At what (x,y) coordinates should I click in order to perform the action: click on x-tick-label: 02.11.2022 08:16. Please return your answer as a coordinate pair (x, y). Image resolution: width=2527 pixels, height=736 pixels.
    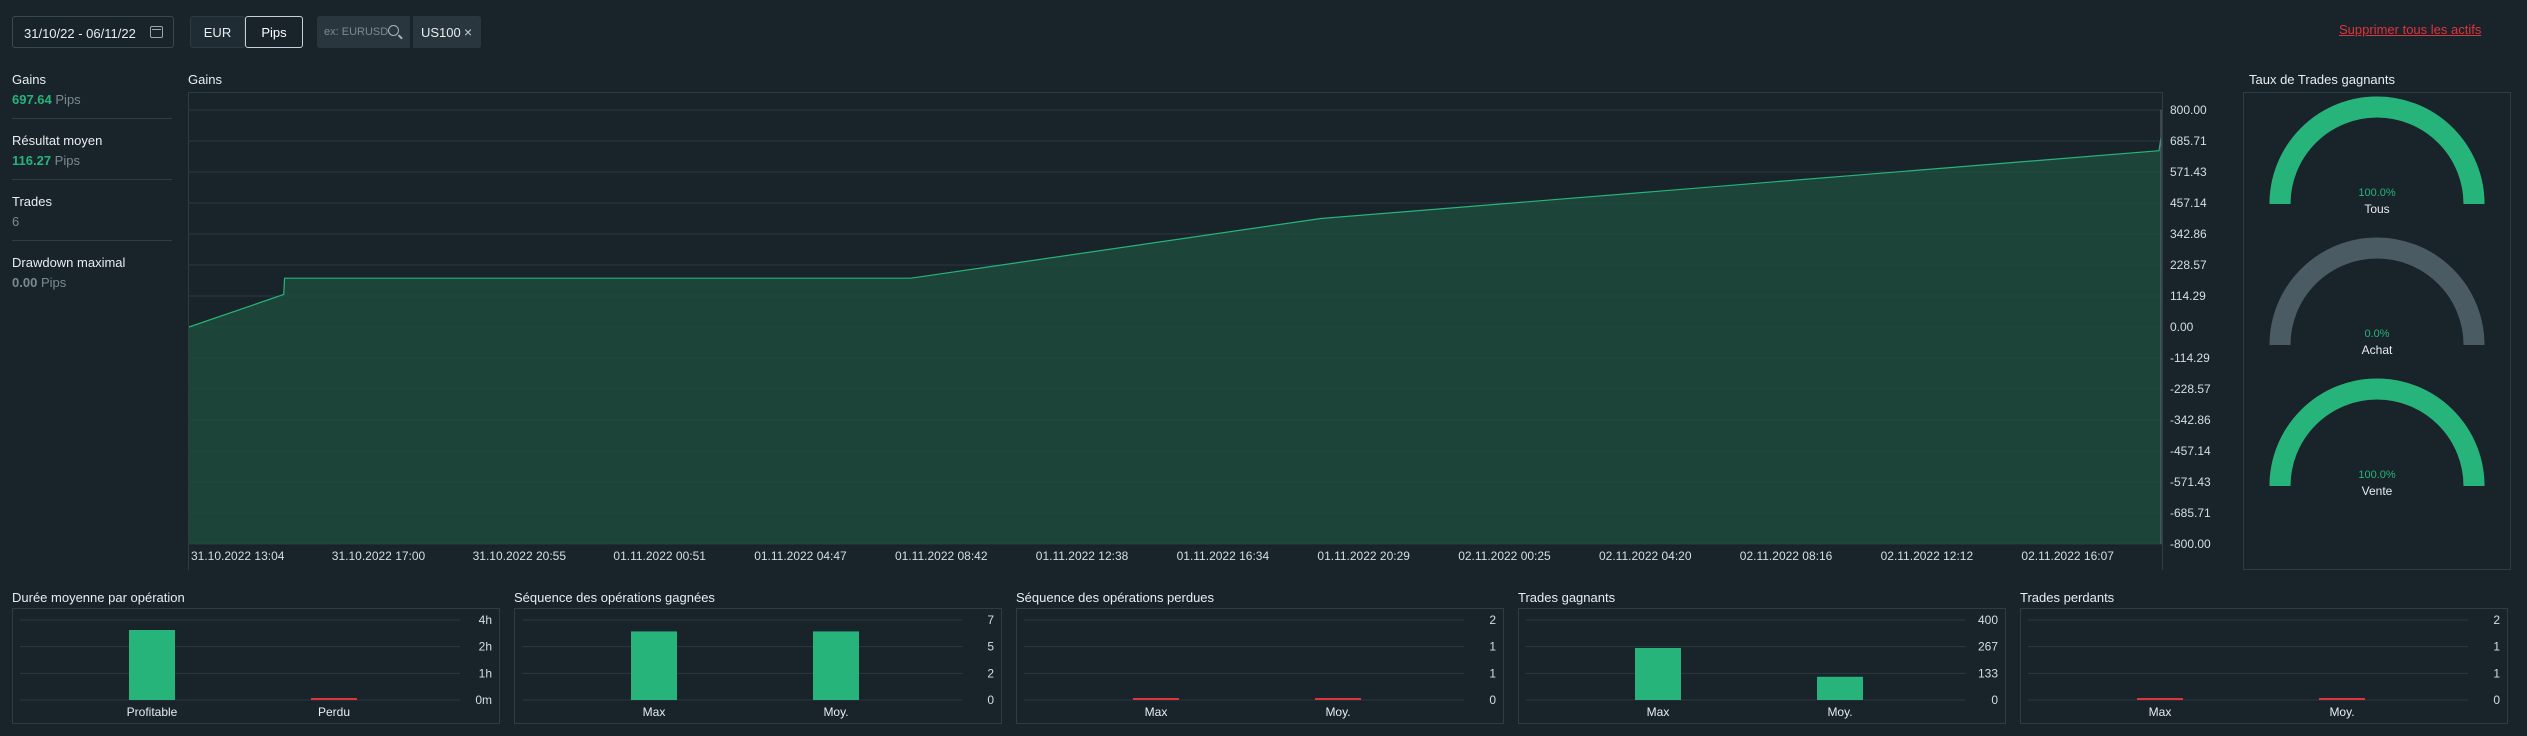
    Looking at the image, I should click on (1786, 556).